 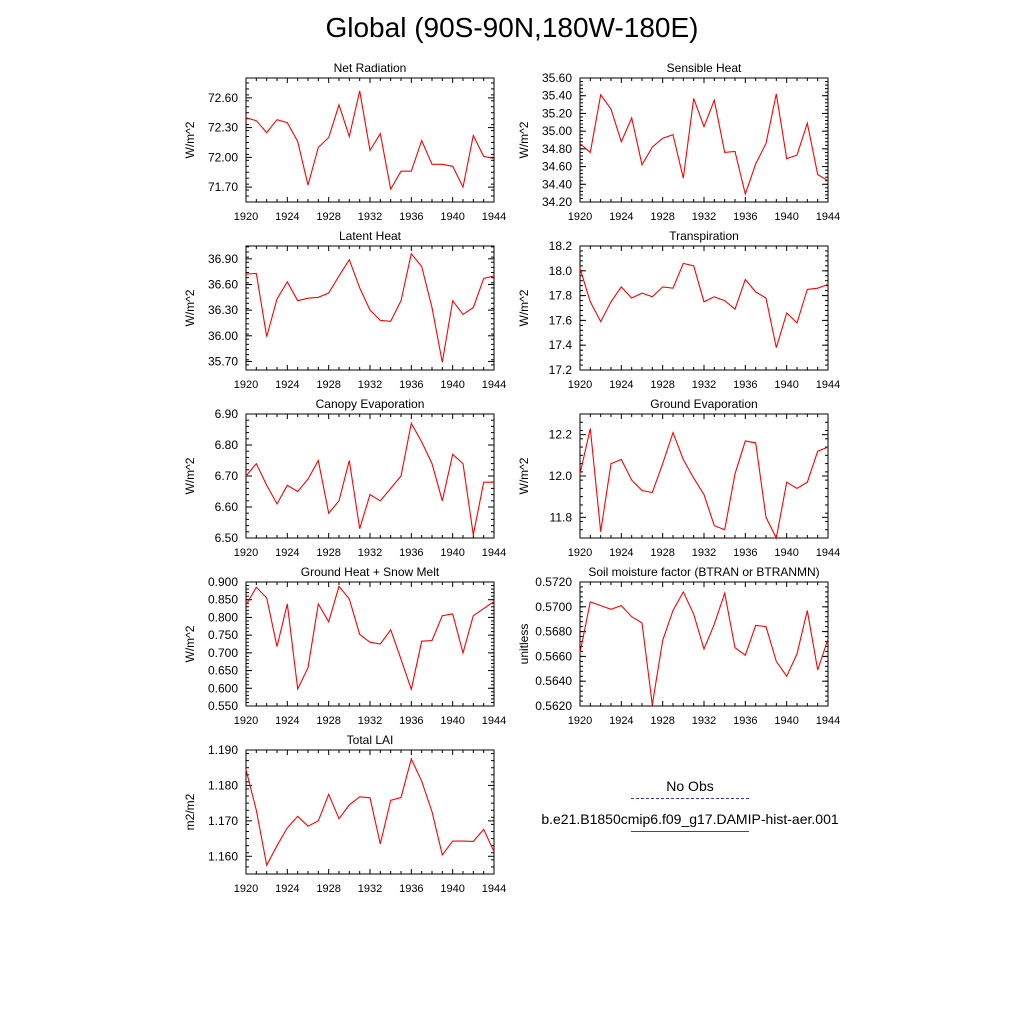 I want to click on legend-swatch-solid, so click(x=690, y=831).